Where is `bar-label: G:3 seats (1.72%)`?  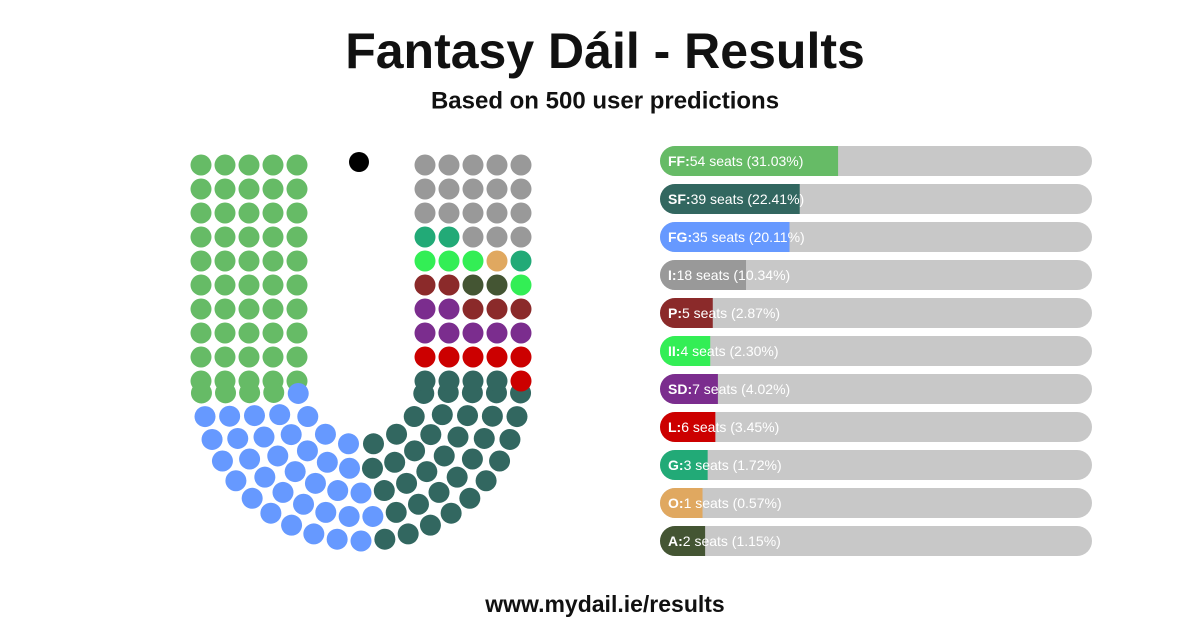
bar-label: G:3 seats (1.72%) is located at coordinates (725, 465).